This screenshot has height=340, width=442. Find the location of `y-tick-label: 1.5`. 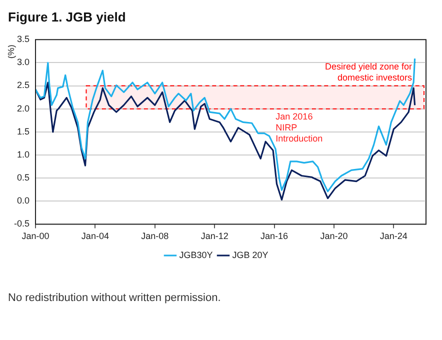

y-tick-label: 1.5 is located at coordinates (23, 131).